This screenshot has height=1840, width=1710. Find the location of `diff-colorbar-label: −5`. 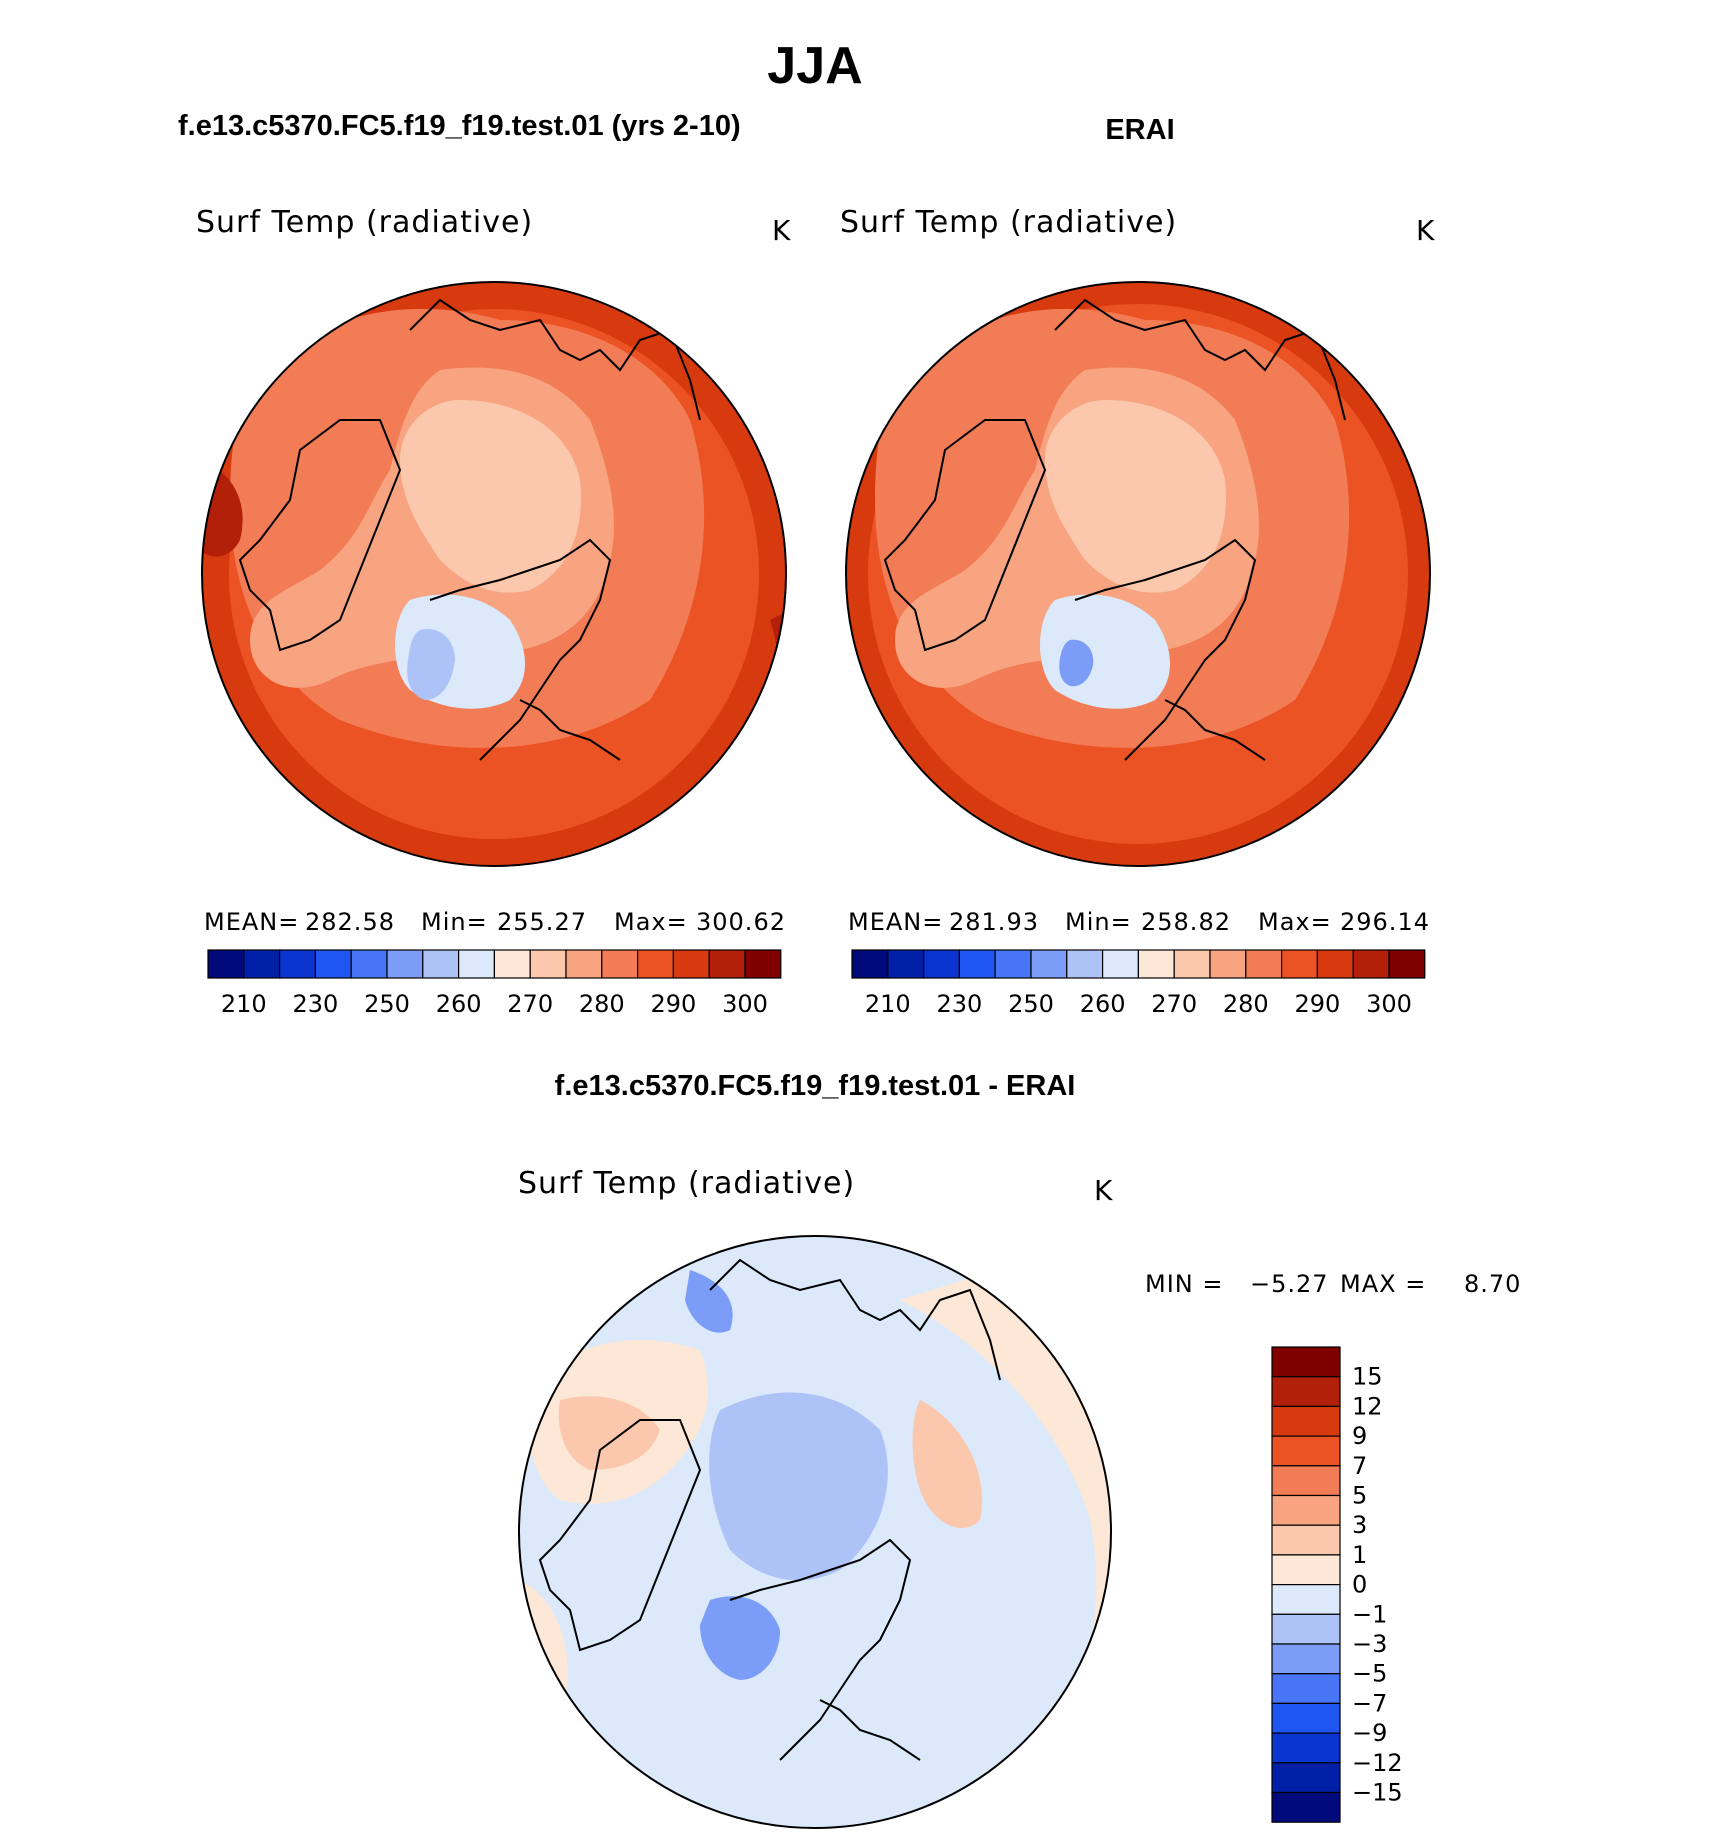

diff-colorbar-label: −5 is located at coordinates (1369, 1674).